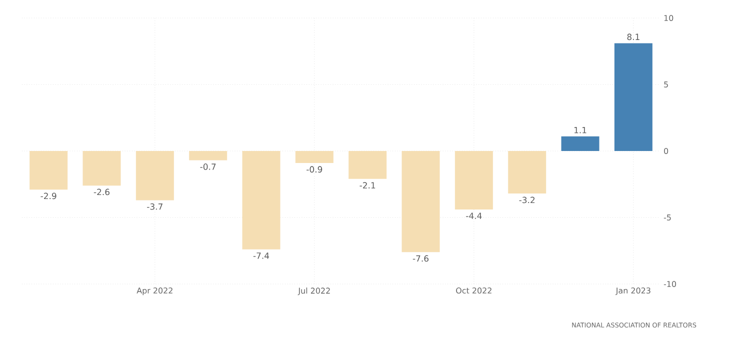 Image resolution: width=730 pixels, height=349 pixels. What do you see at coordinates (474, 215) in the screenshot?
I see `data-label: -4.4` at bounding box center [474, 215].